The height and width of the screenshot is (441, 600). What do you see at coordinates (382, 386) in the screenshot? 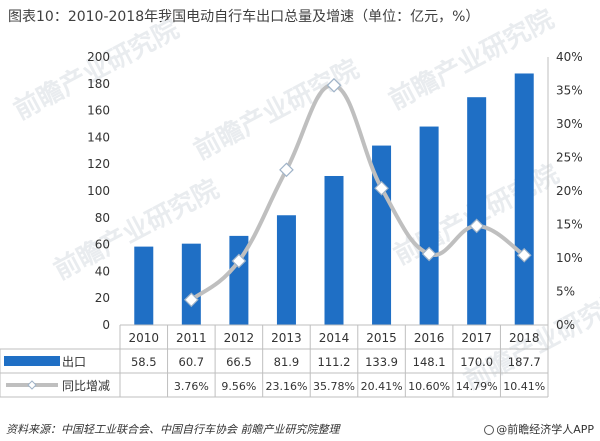
I see `growth-value-cell: 20.41%` at bounding box center [382, 386].